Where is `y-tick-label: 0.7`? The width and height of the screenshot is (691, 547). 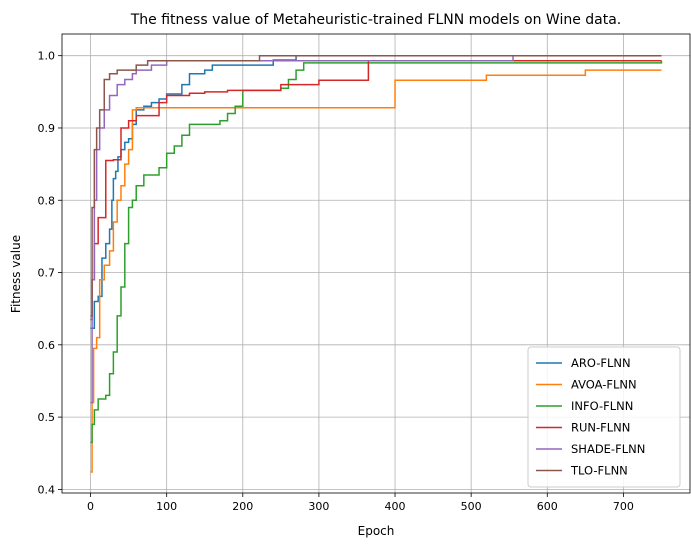 y-tick-label: 0.7 is located at coordinates (47, 273).